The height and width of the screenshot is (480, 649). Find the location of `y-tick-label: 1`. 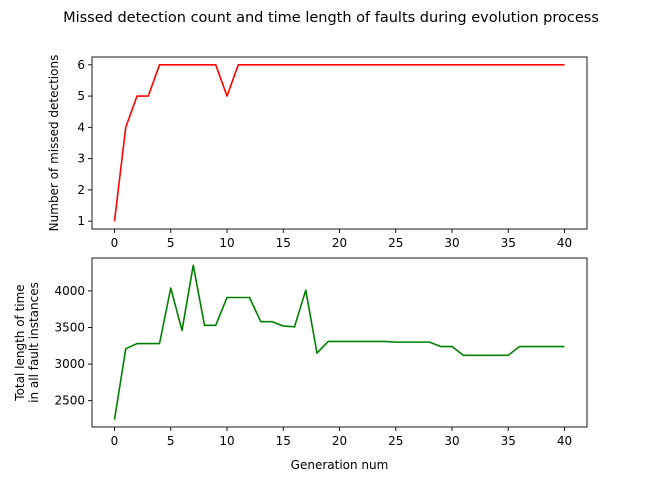

y-tick-label: 1 is located at coordinates (81, 221).